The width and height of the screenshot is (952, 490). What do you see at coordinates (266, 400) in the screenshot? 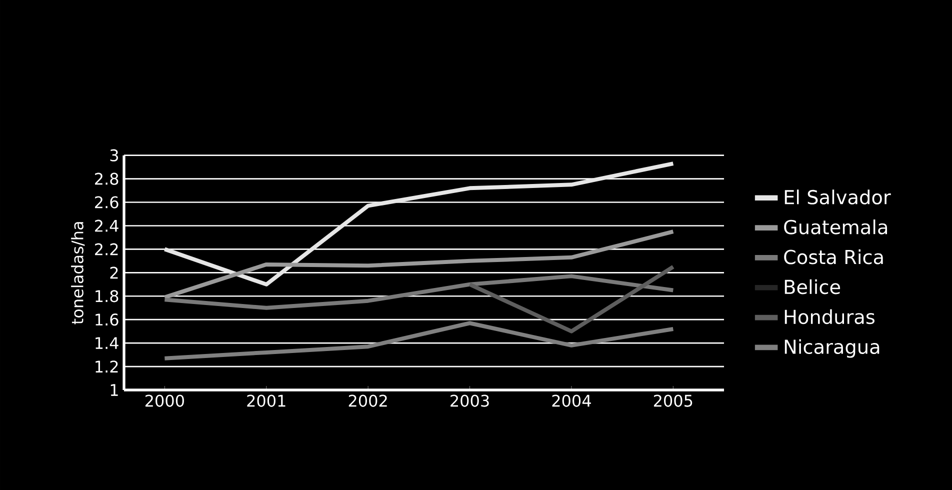
I see `x-tick-label: 2001` at bounding box center [266, 400].